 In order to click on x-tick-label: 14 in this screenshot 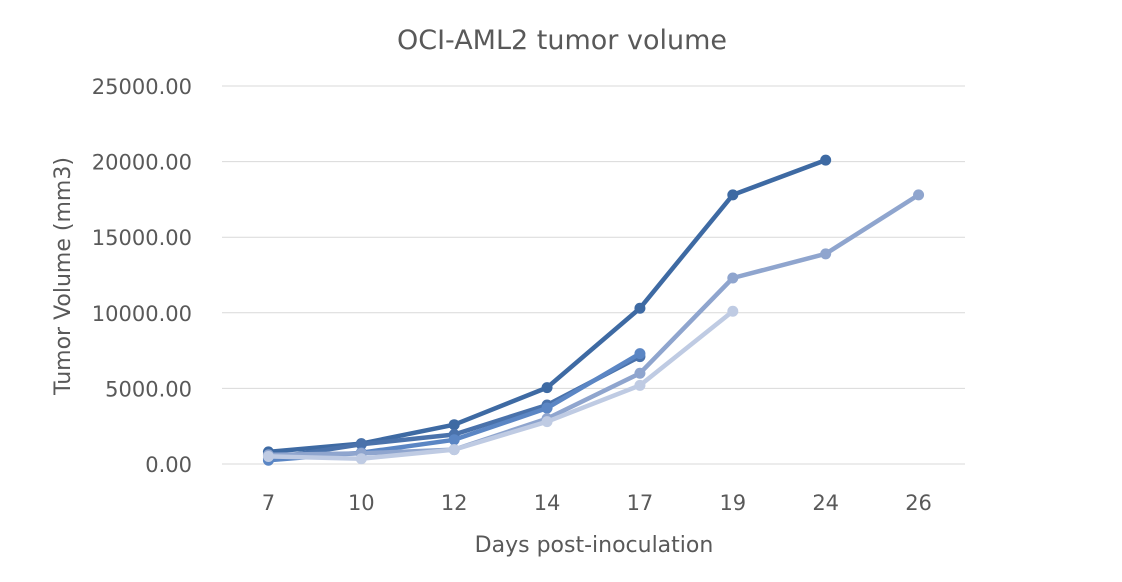, I will do `click(547, 503)`.